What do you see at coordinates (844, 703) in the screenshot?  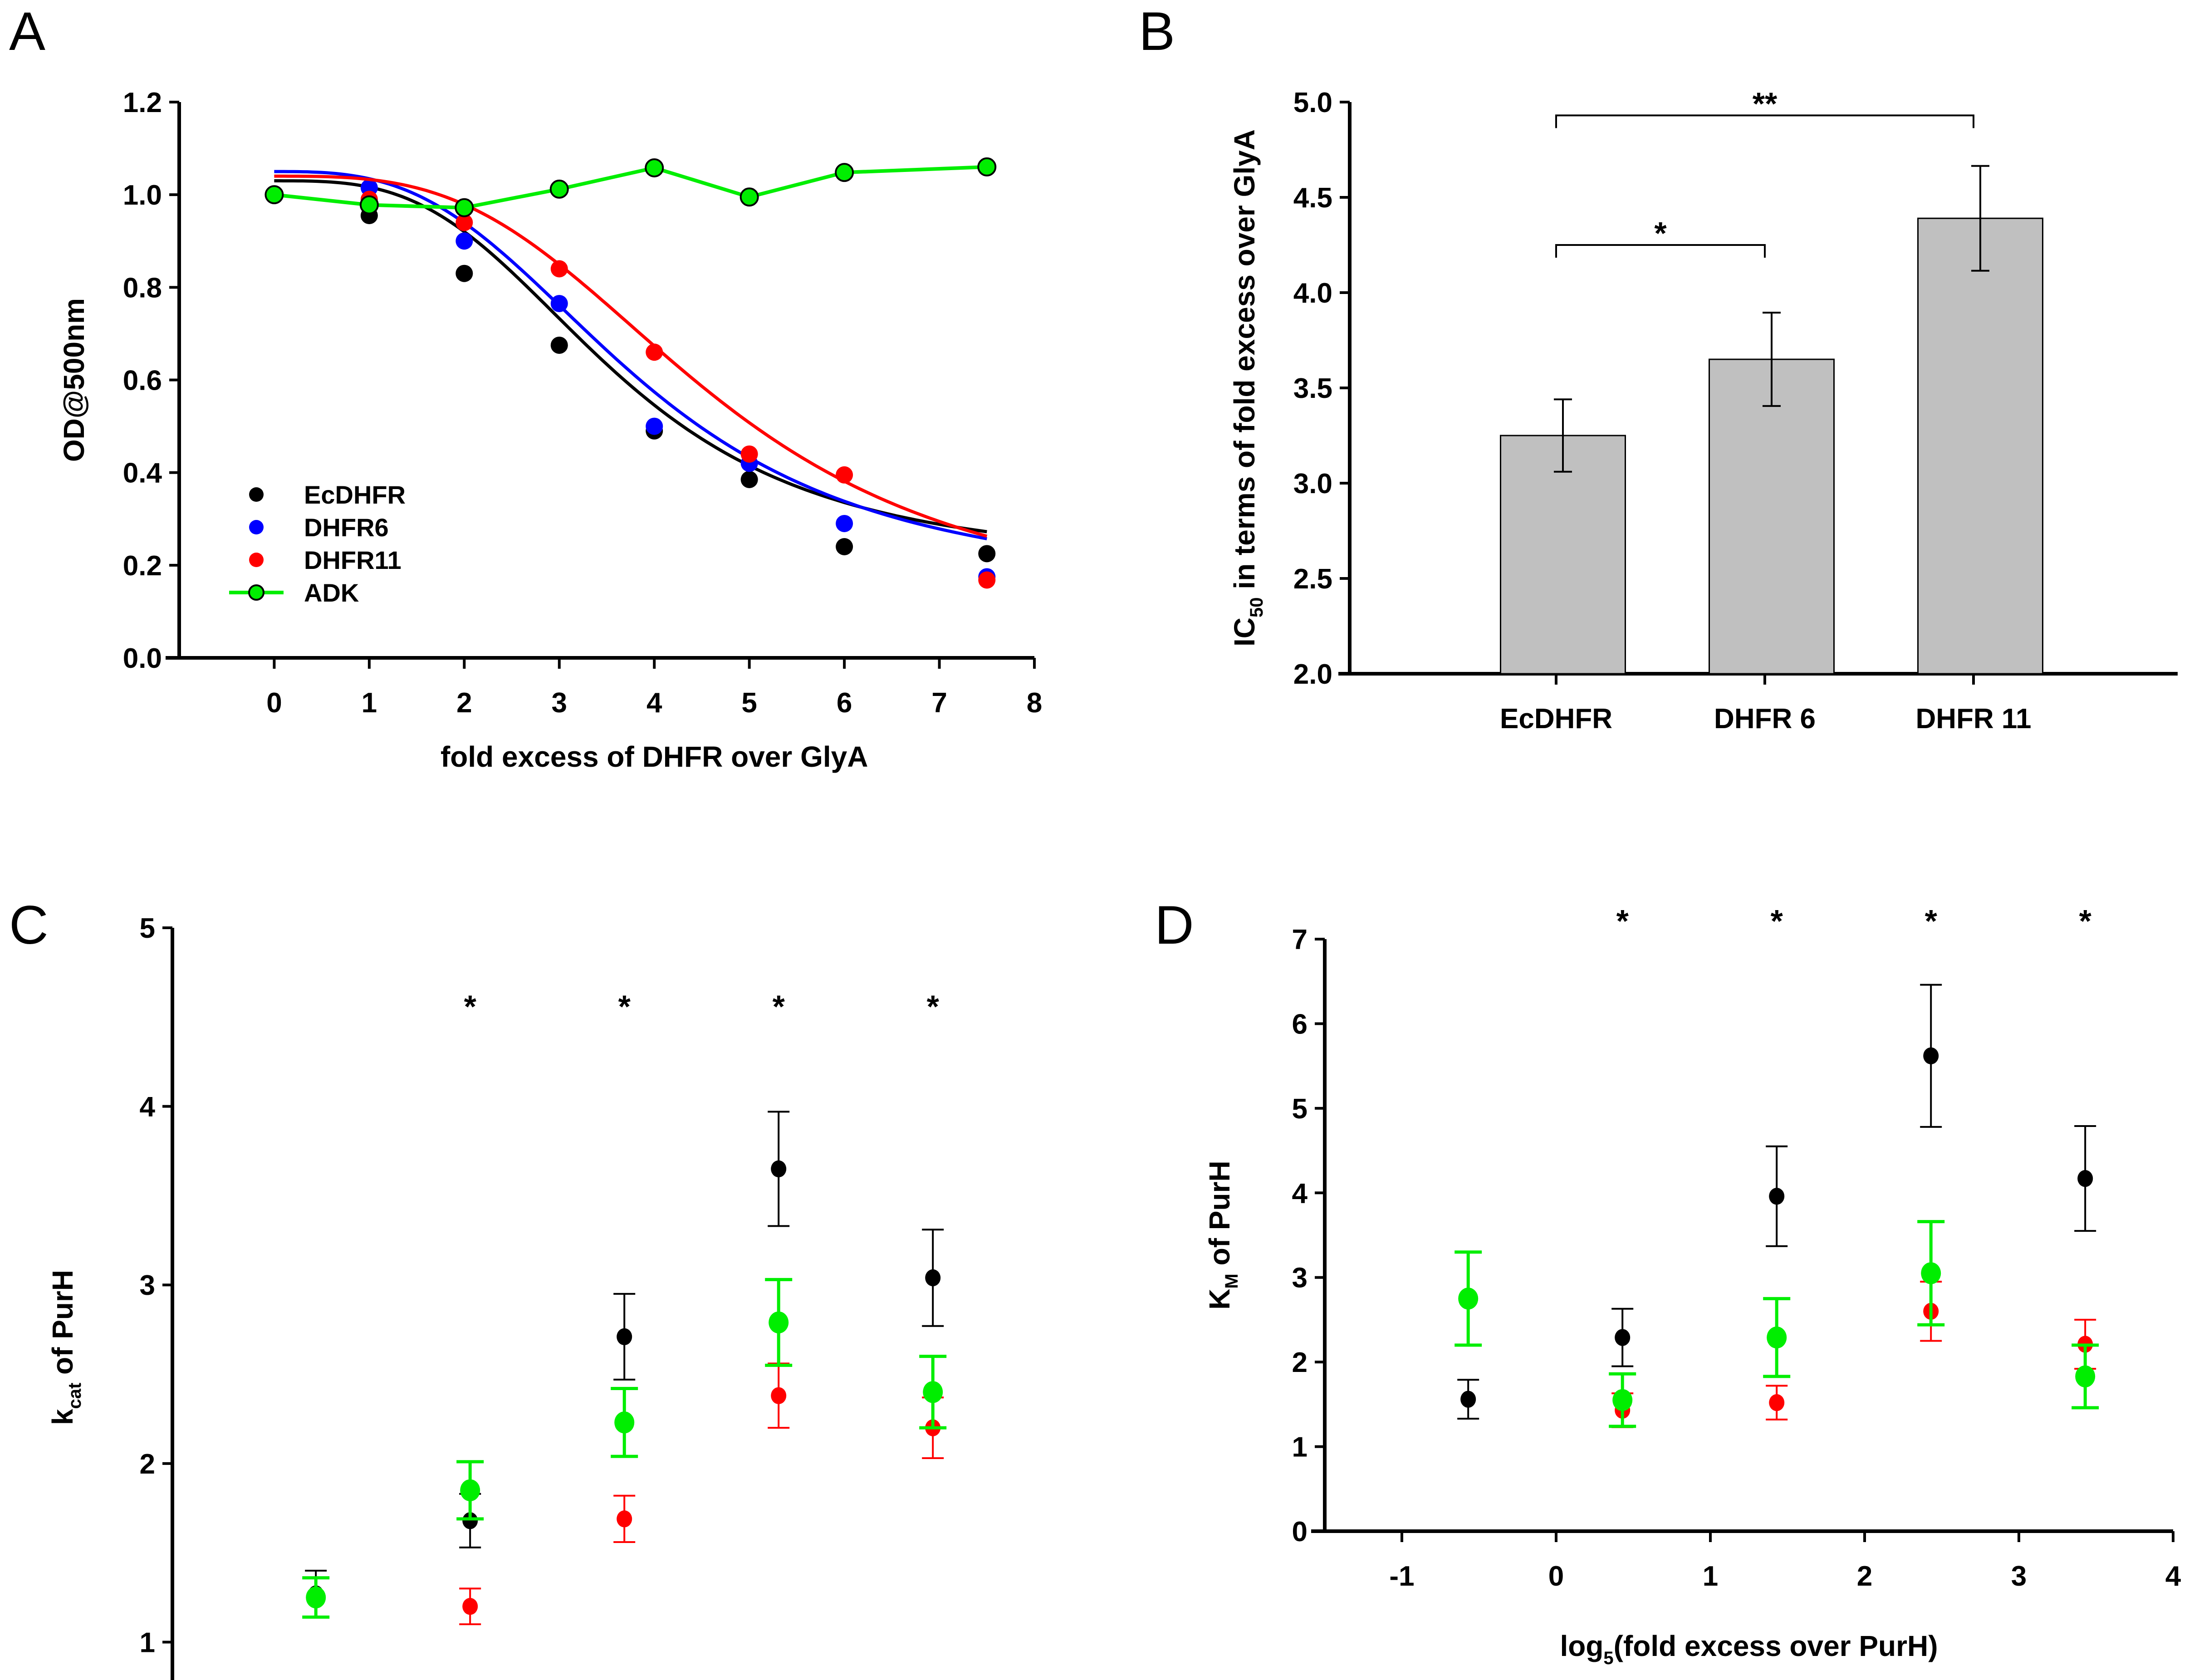 I see `x-tick-label: 6` at bounding box center [844, 703].